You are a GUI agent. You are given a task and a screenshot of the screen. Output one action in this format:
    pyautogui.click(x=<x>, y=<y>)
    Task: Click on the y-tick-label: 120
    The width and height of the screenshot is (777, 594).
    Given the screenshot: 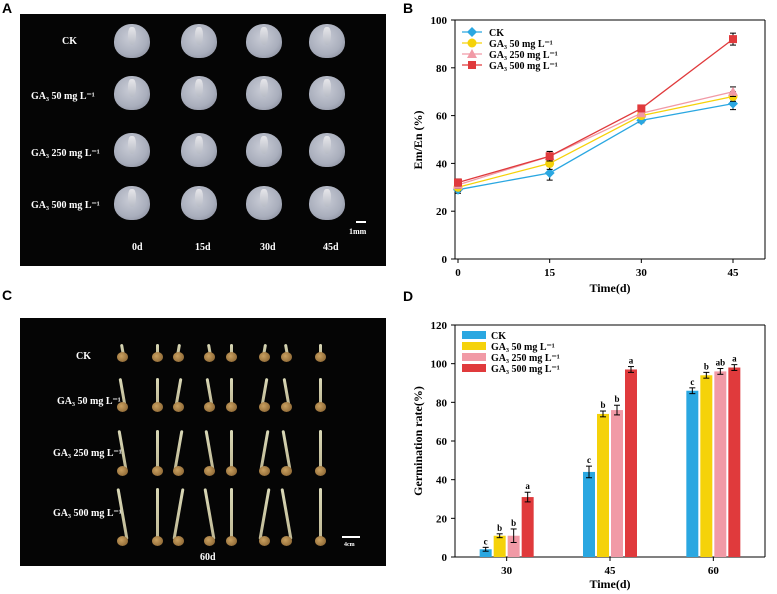 What is the action you would take?
    pyautogui.click(x=439, y=326)
    